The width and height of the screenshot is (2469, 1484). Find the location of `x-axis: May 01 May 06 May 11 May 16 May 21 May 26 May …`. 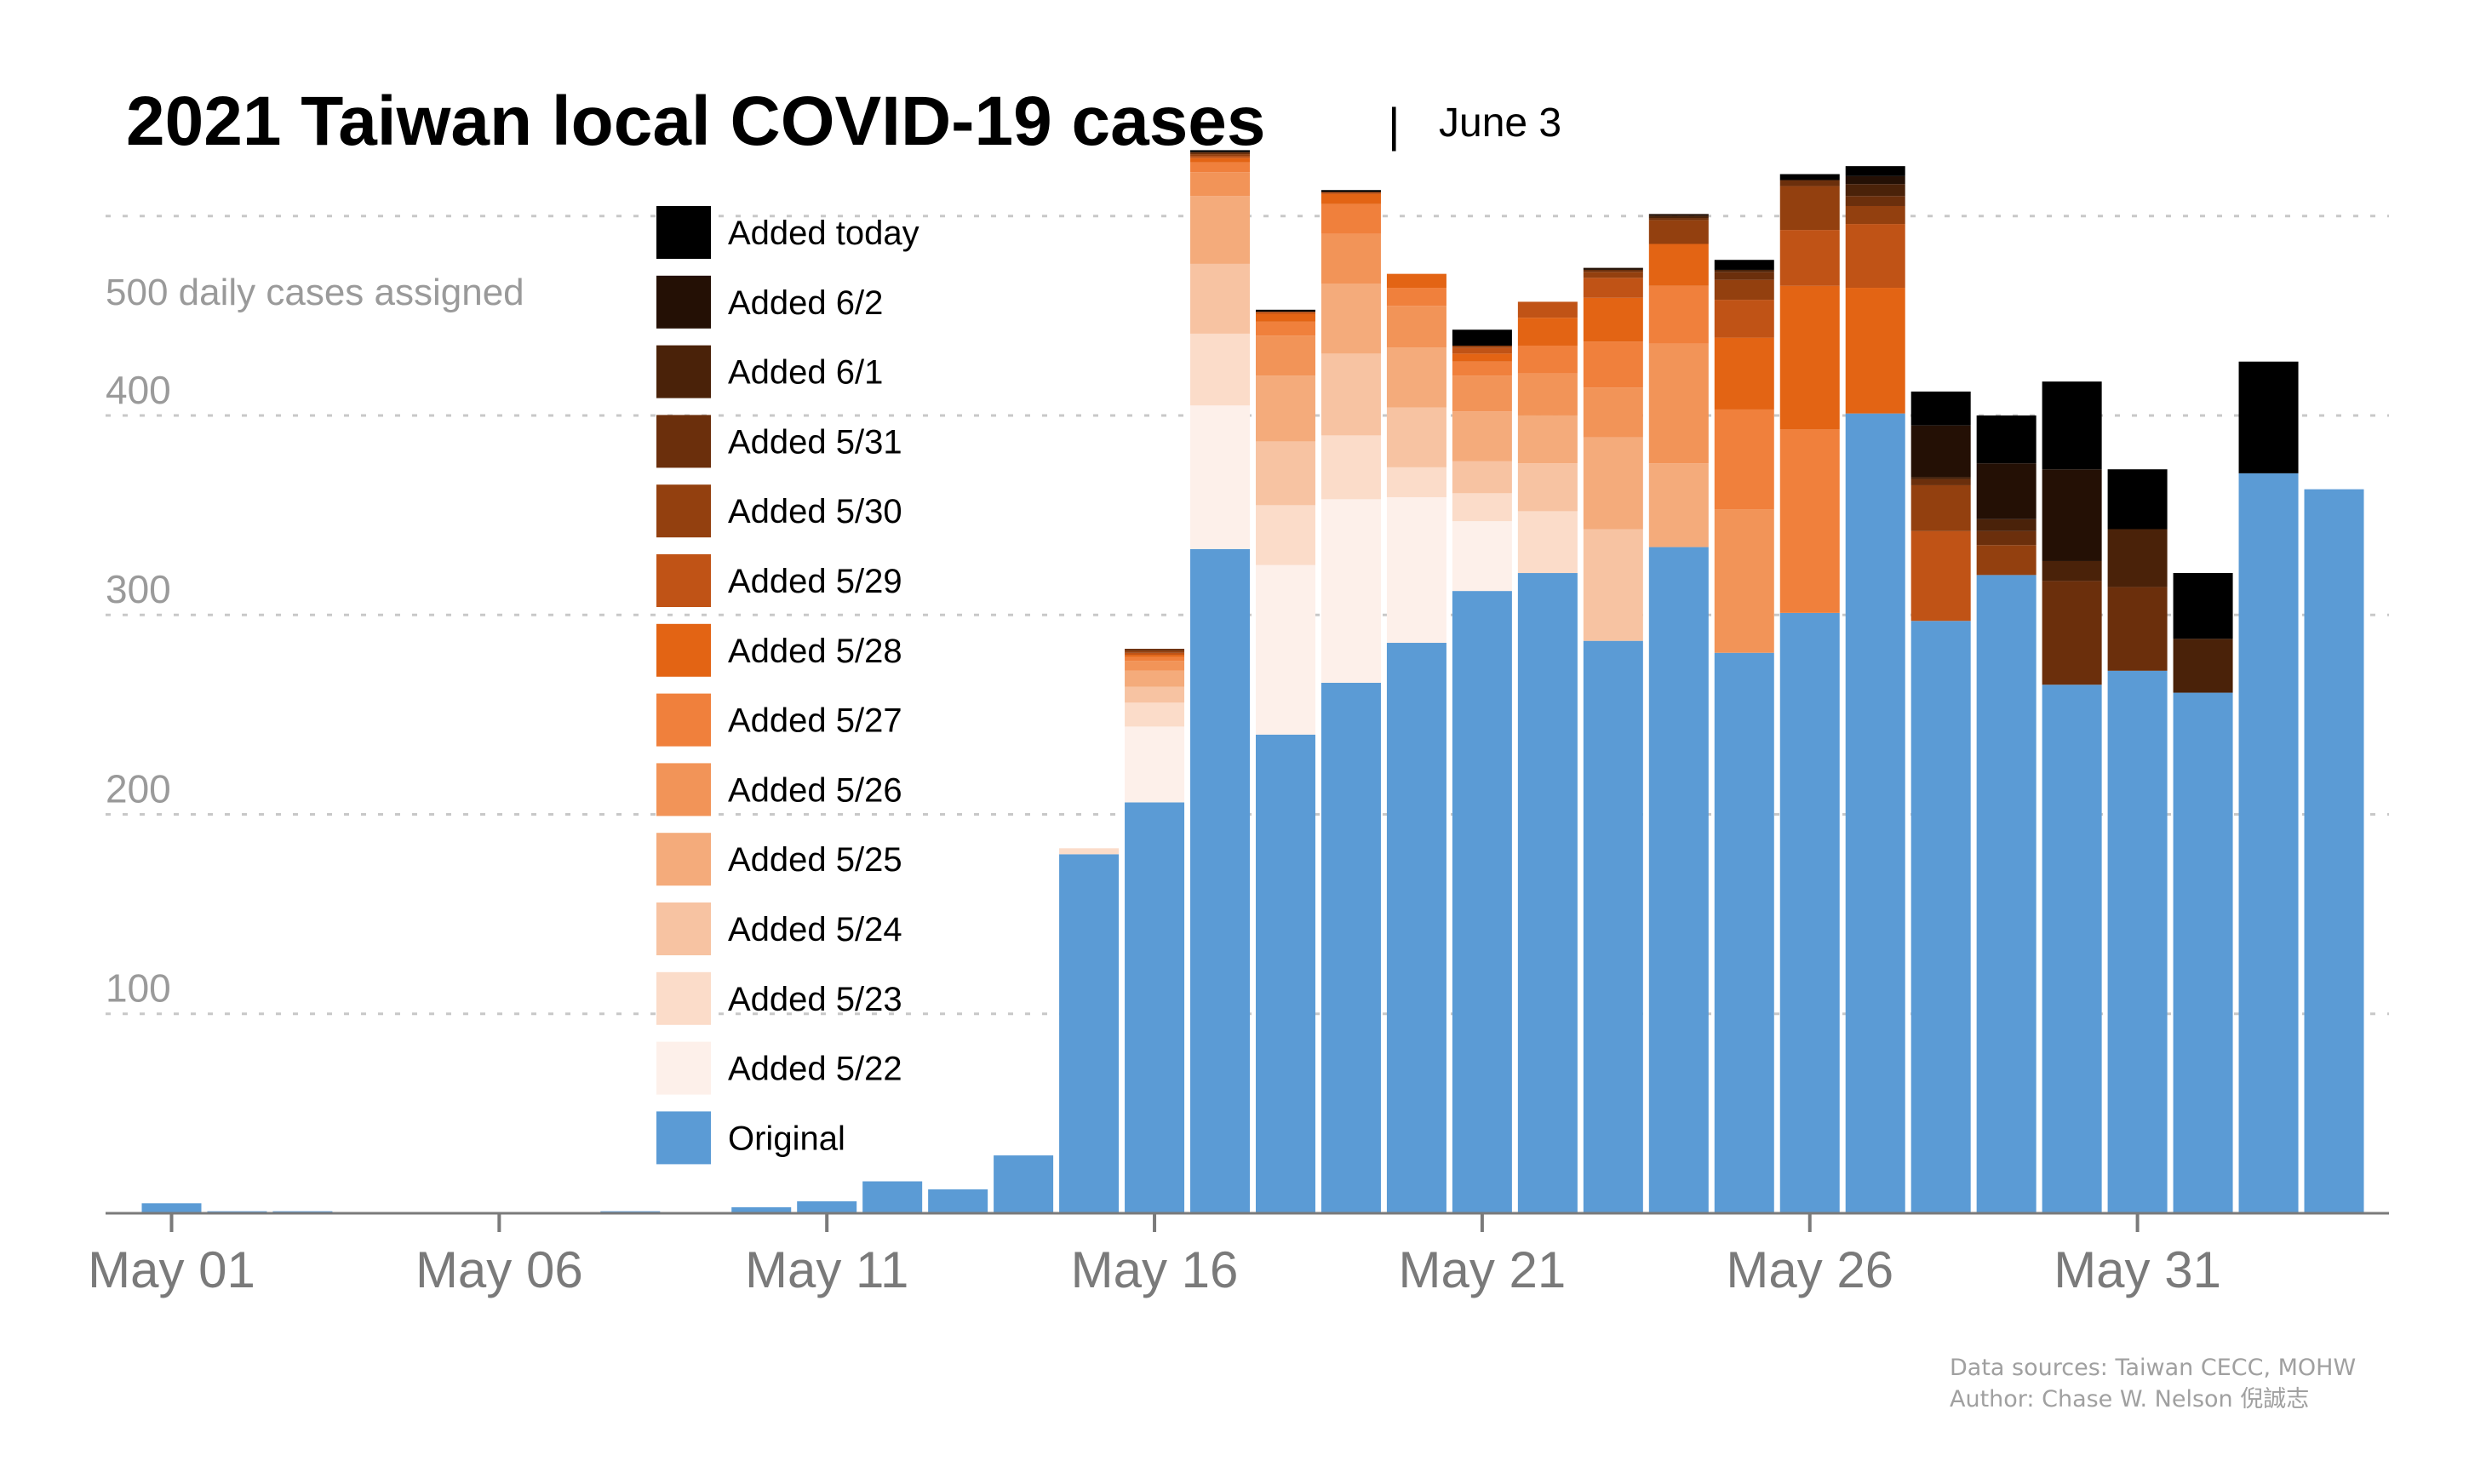

x-axis: May 01 May 06 May 11 May 16 May 21 May 26 May … is located at coordinates (1238, 1255).